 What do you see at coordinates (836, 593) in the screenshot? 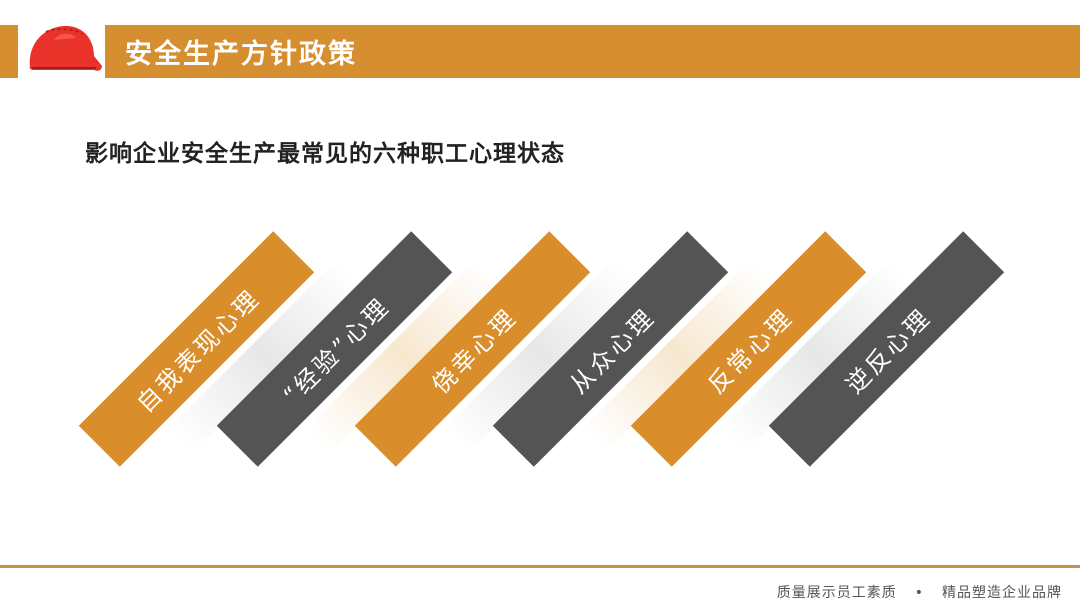
I see `footer-left-text: 质量展示员工素质` at bounding box center [836, 593].